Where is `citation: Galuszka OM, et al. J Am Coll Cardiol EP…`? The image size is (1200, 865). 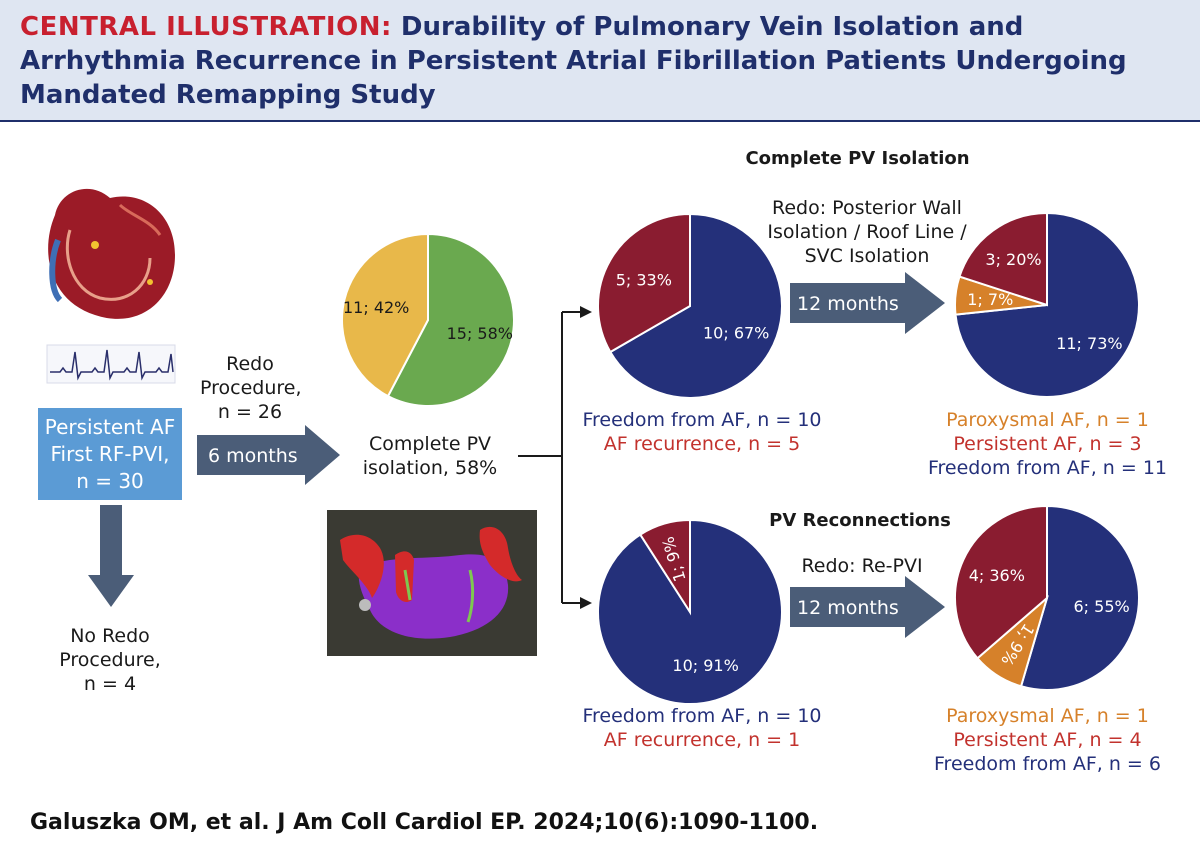
citation: Galuszka OM, et al. J Am Coll Cardiol EP… is located at coordinates (424, 822).